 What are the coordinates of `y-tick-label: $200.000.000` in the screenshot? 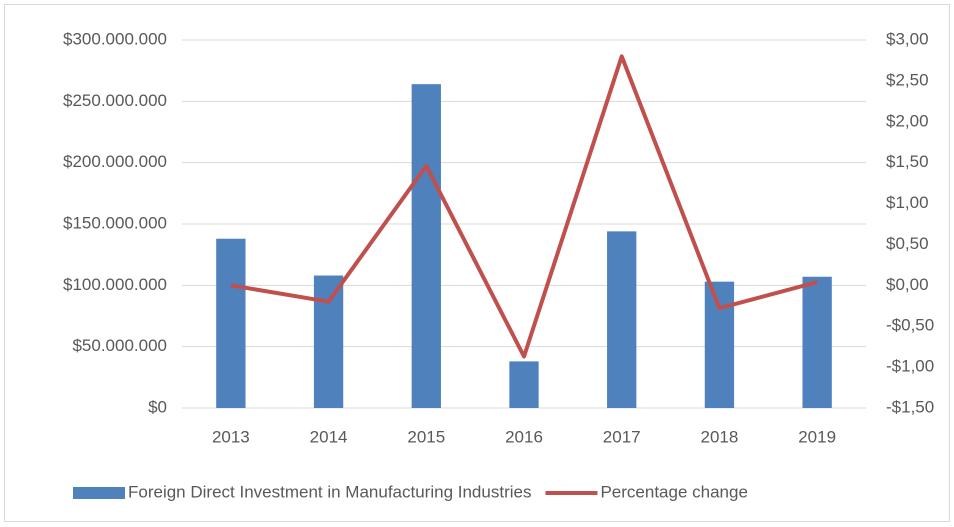 It's located at (115, 161).